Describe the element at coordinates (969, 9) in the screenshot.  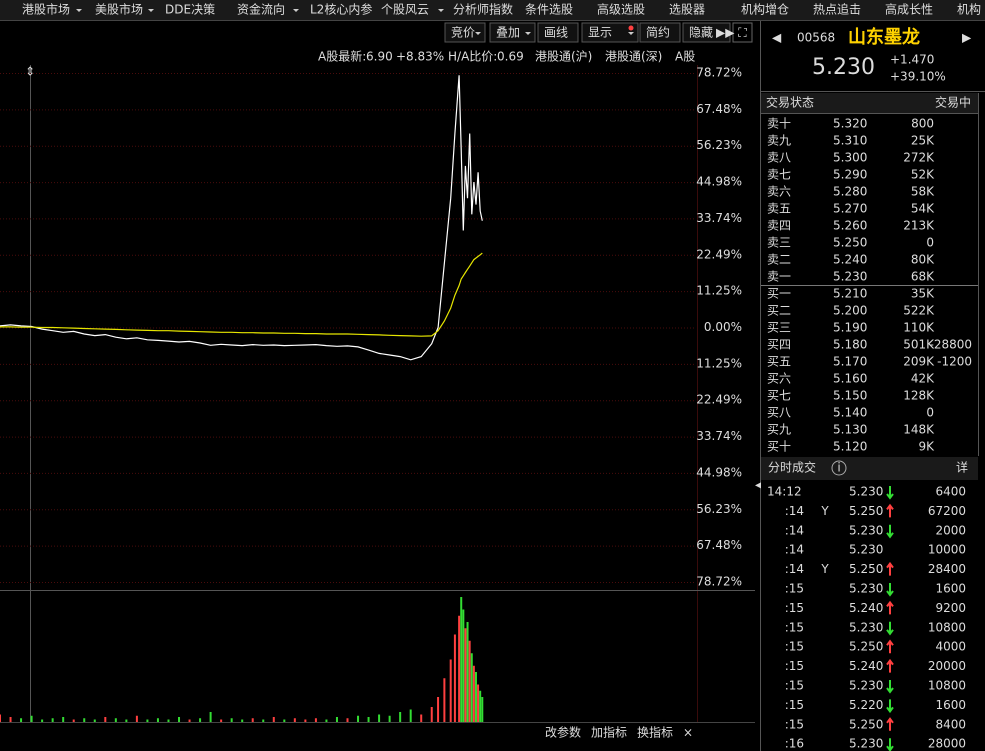
I see `menu-item: 机构` at that location.